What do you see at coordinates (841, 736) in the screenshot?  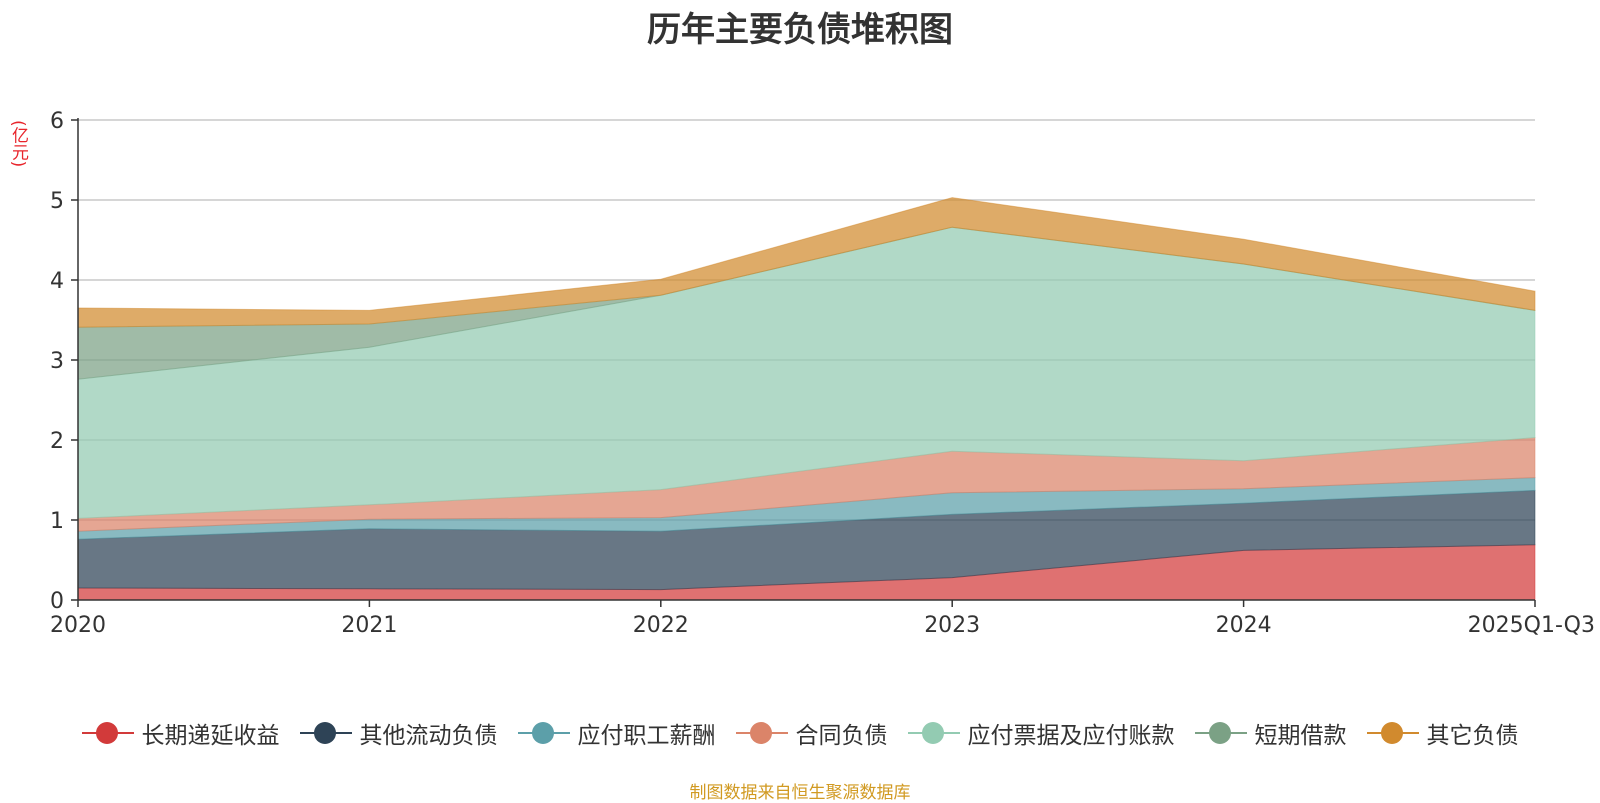 I see `legend-label: 合同负债` at bounding box center [841, 736].